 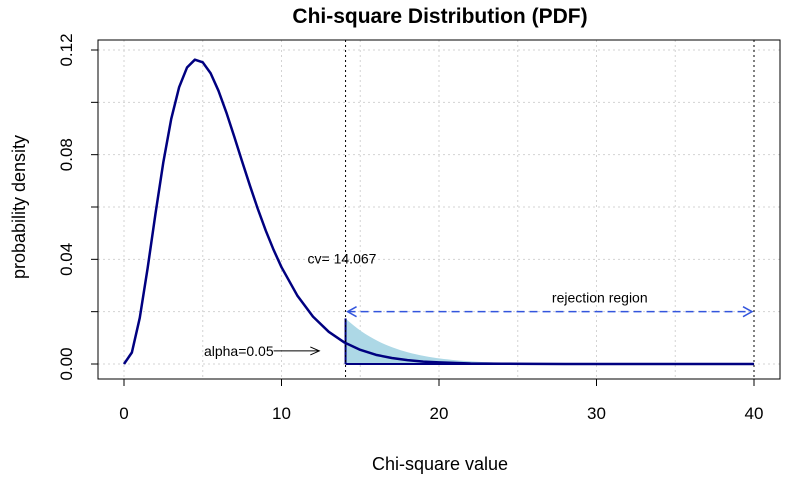 What do you see at coordinates (342, 258) in the screenshot?
I see `critical-value-label: cv= 14.067` at bounding box center [342, 258].